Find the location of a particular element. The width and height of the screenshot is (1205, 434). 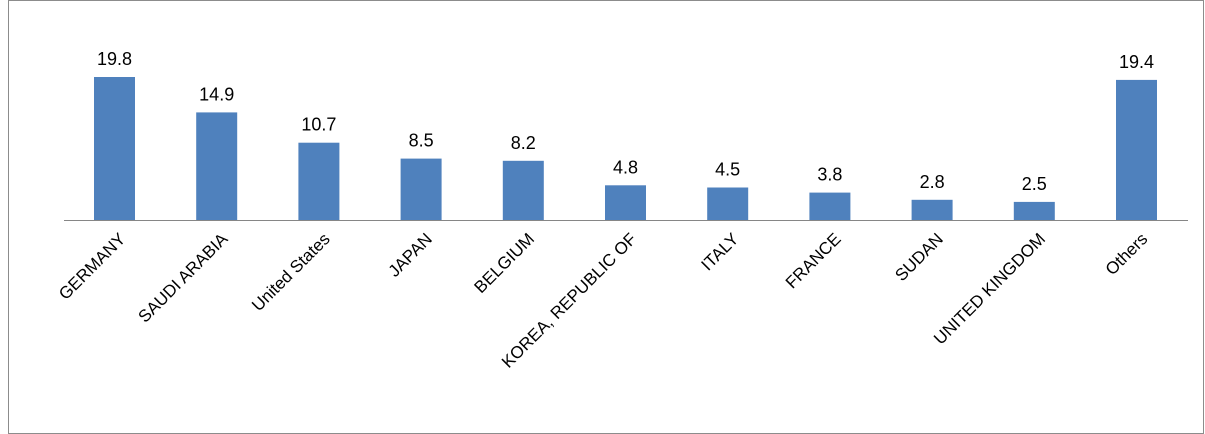

category-label: United States is located at coordinates (291, 272).